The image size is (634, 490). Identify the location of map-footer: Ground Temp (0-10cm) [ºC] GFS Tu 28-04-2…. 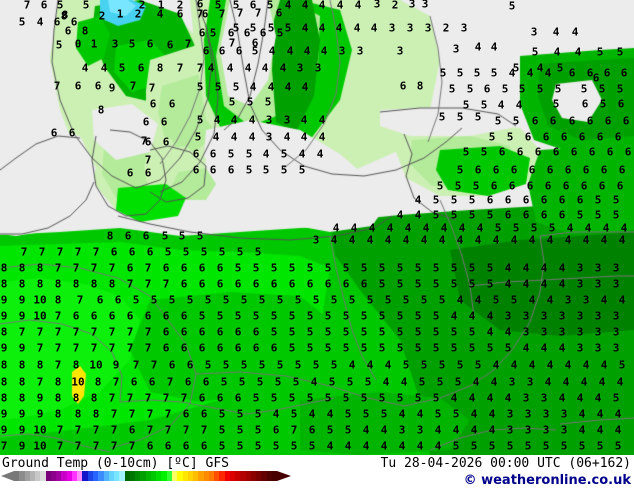
(317, 472).